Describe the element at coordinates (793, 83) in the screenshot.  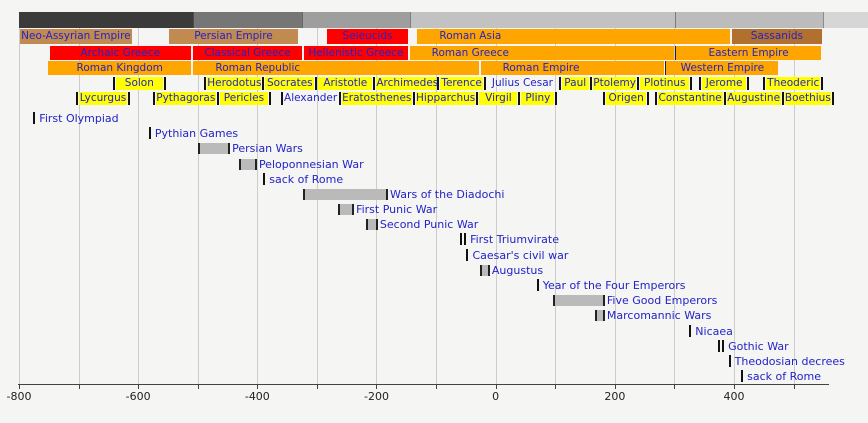
I see `person-theoderic: Theoderic` at that location.